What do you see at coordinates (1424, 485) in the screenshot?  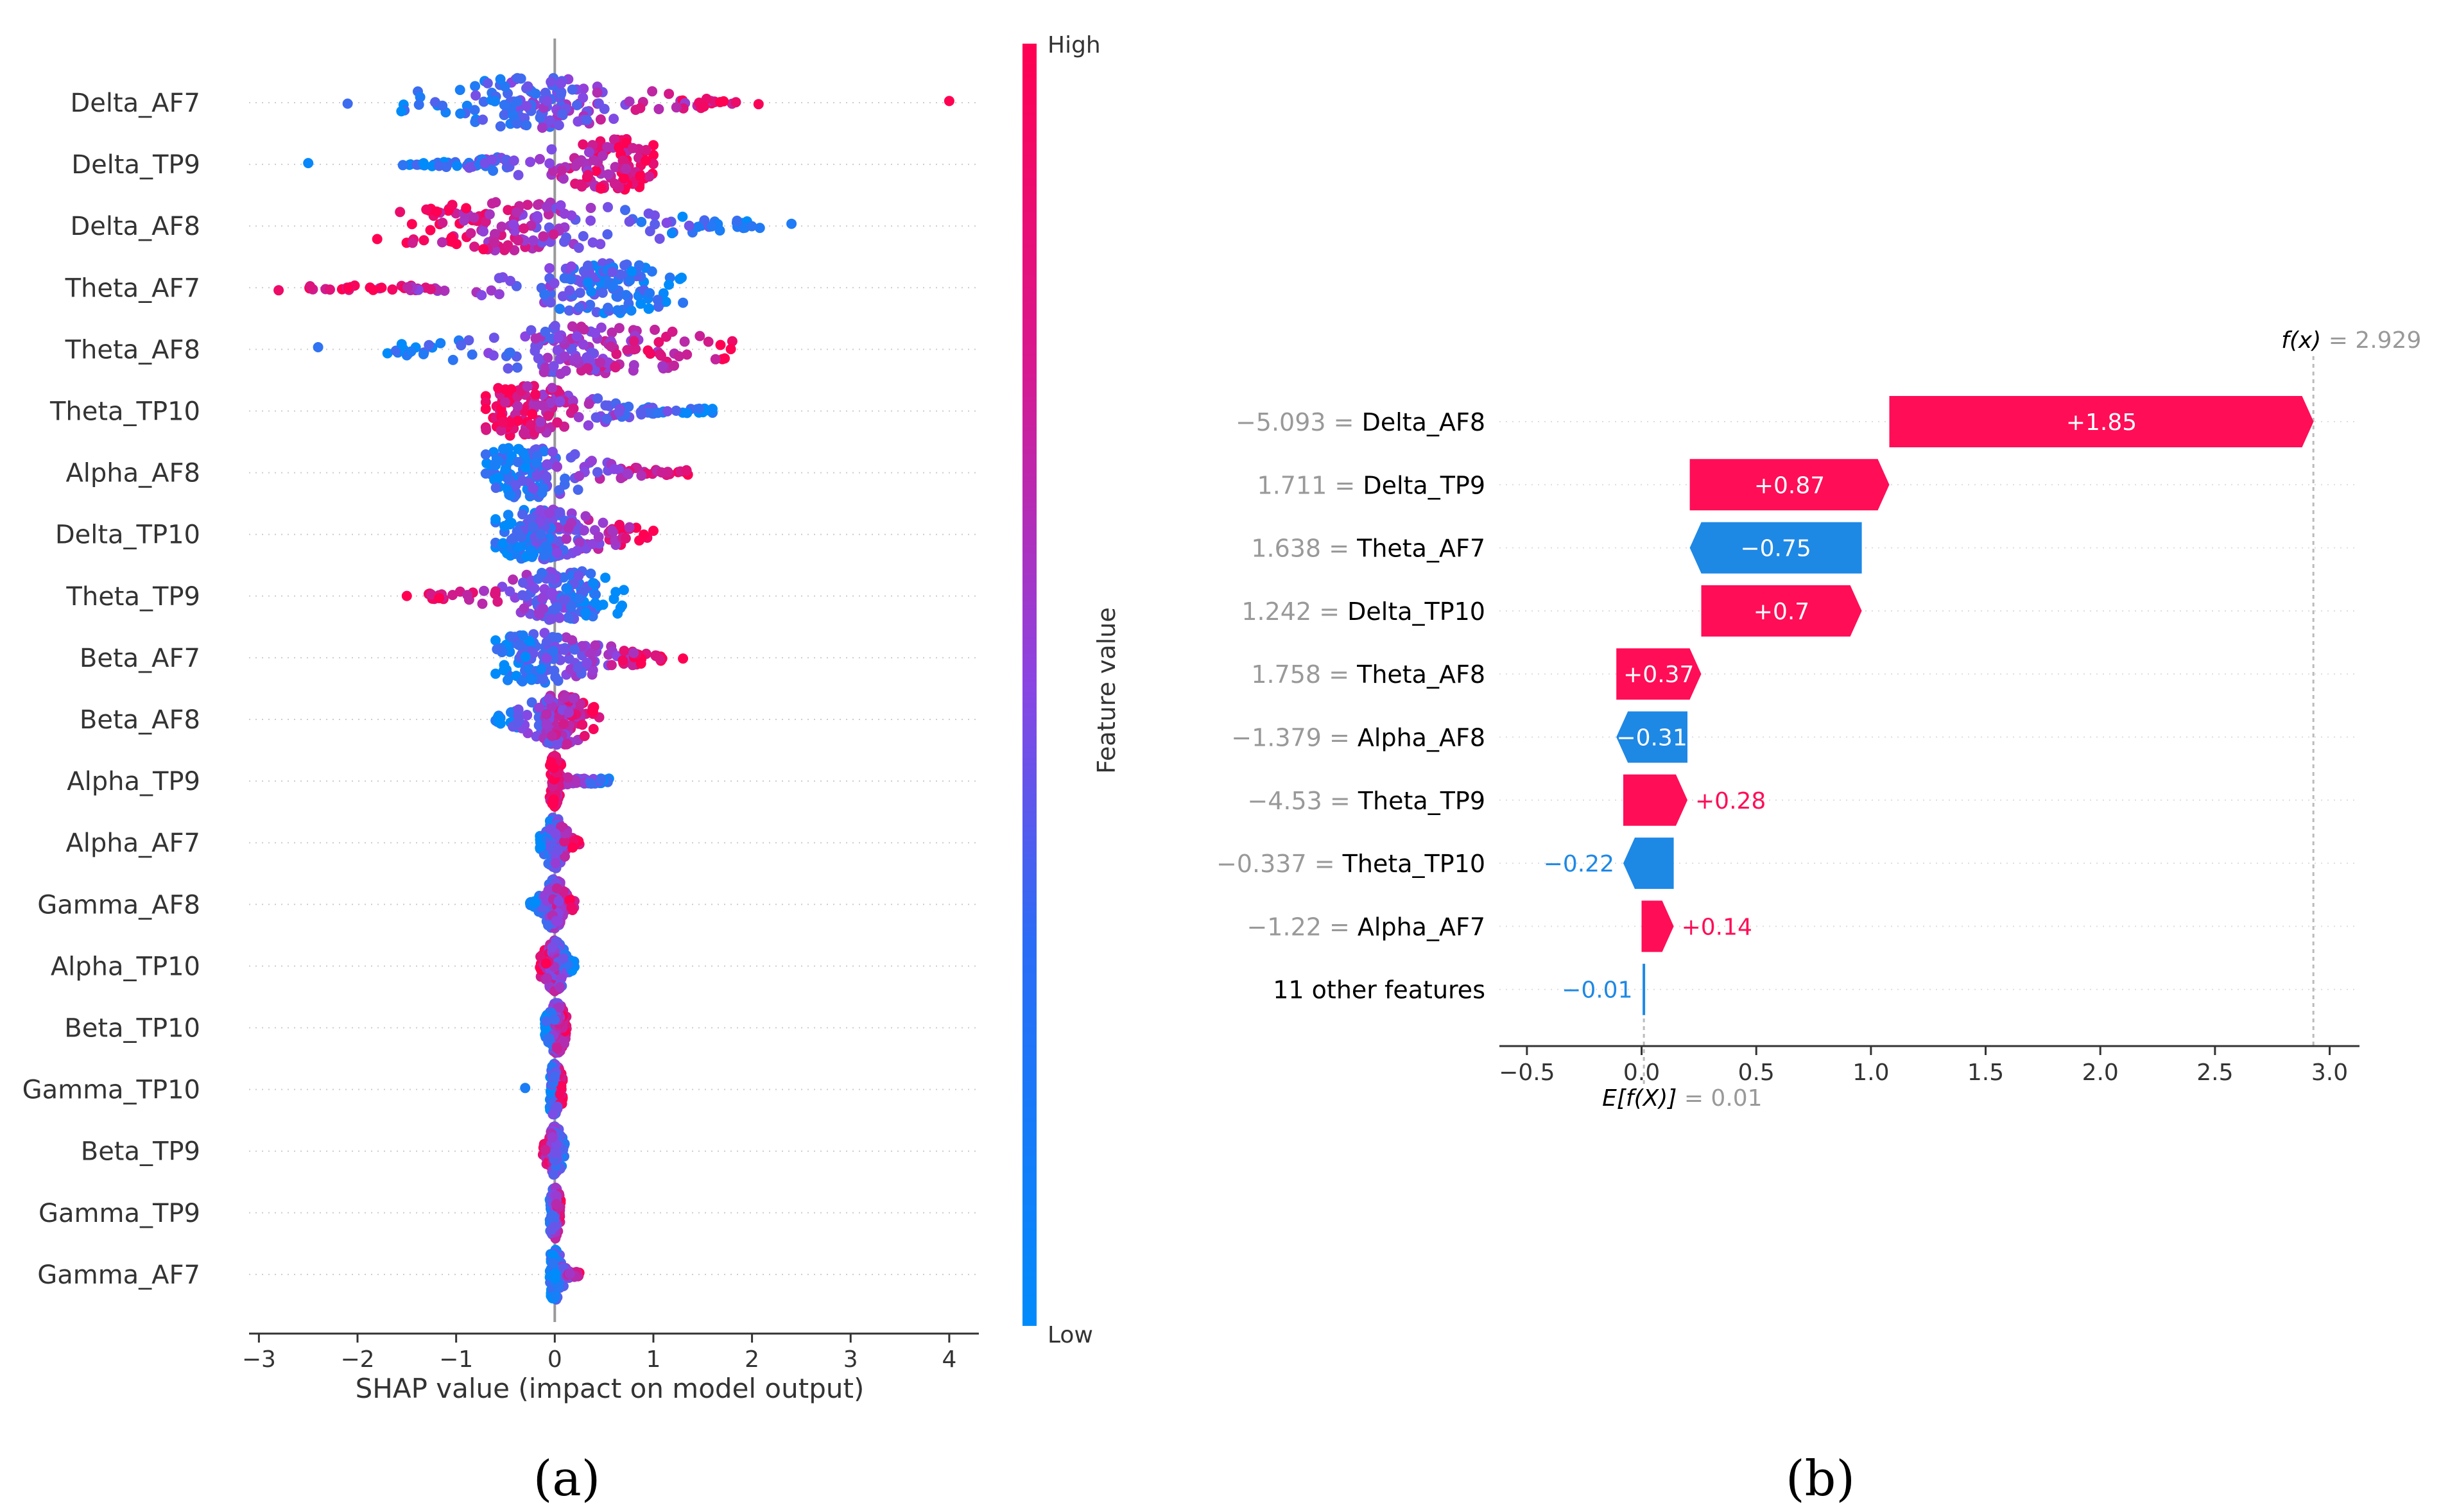 I see `row-feature-name: Delta_TP9` at bounding box center [1424, 485].